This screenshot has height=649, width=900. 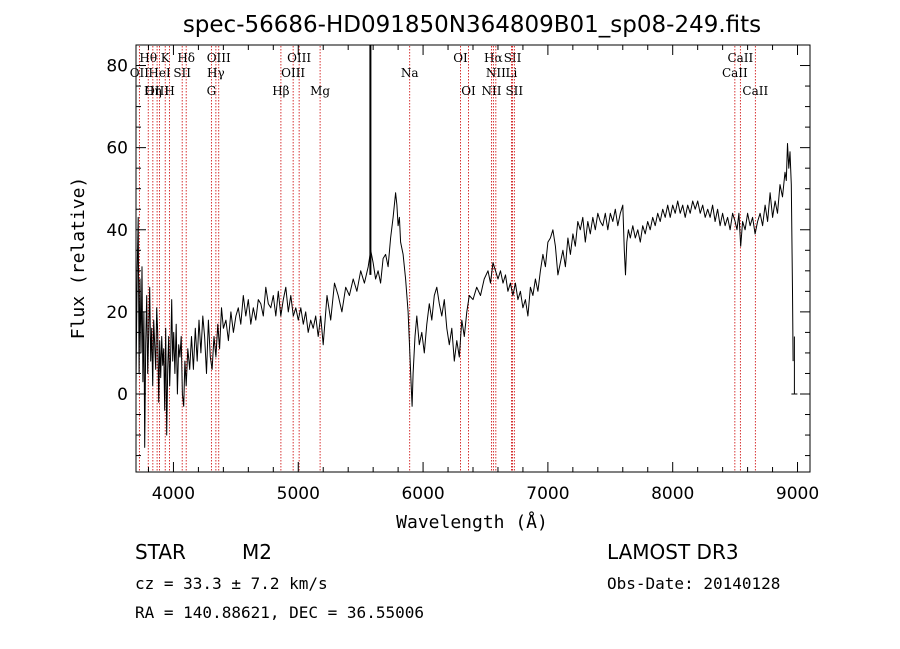 I want to click on y-axis-label: Flux (relative), so click(x=78, y=258).